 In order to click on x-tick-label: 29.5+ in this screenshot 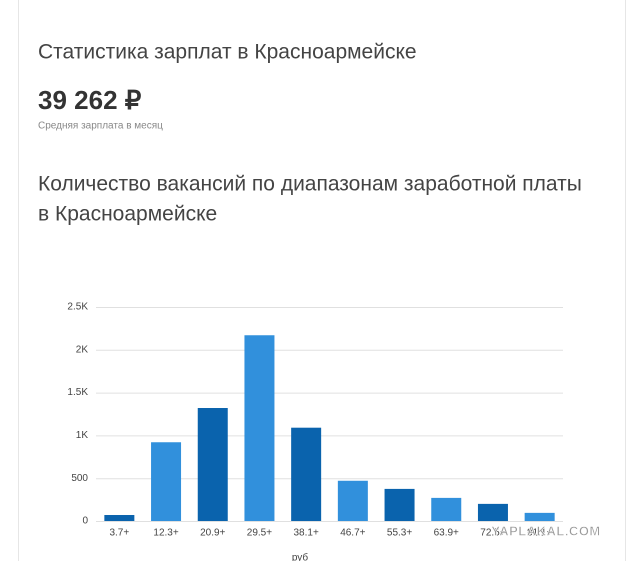, I will do `click(259, 533)`.